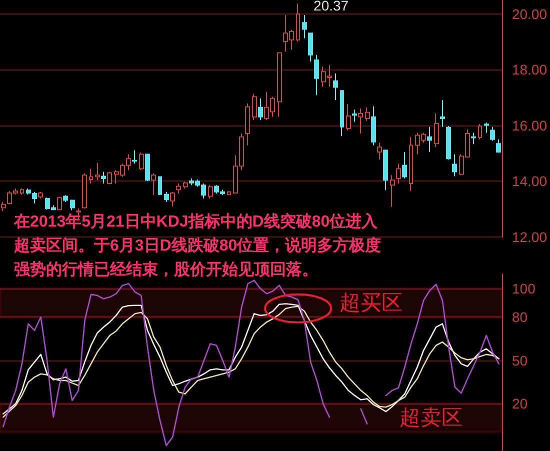 The height and width of the screenshot is (451, 550). What do you see at coordinates (520, 404) in the screenshot?
I see `y-tick-label: 20` at bounding box center [520, 404].